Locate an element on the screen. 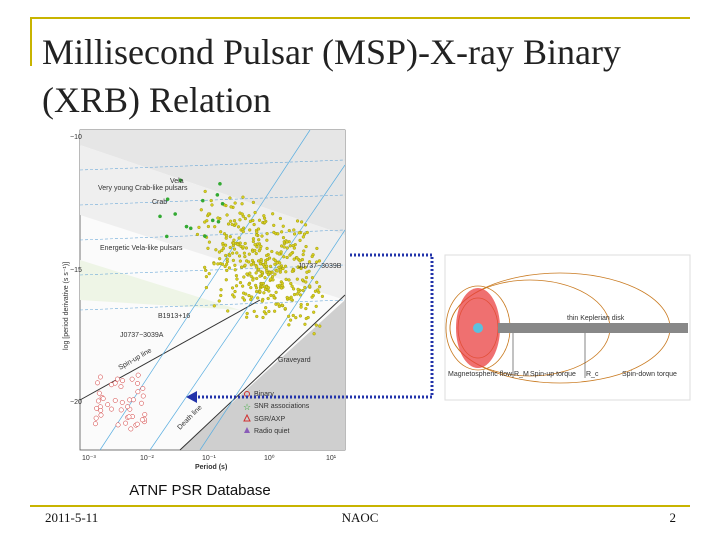 The image size is (720, 540). death-line is located at coordinates (262, 372).